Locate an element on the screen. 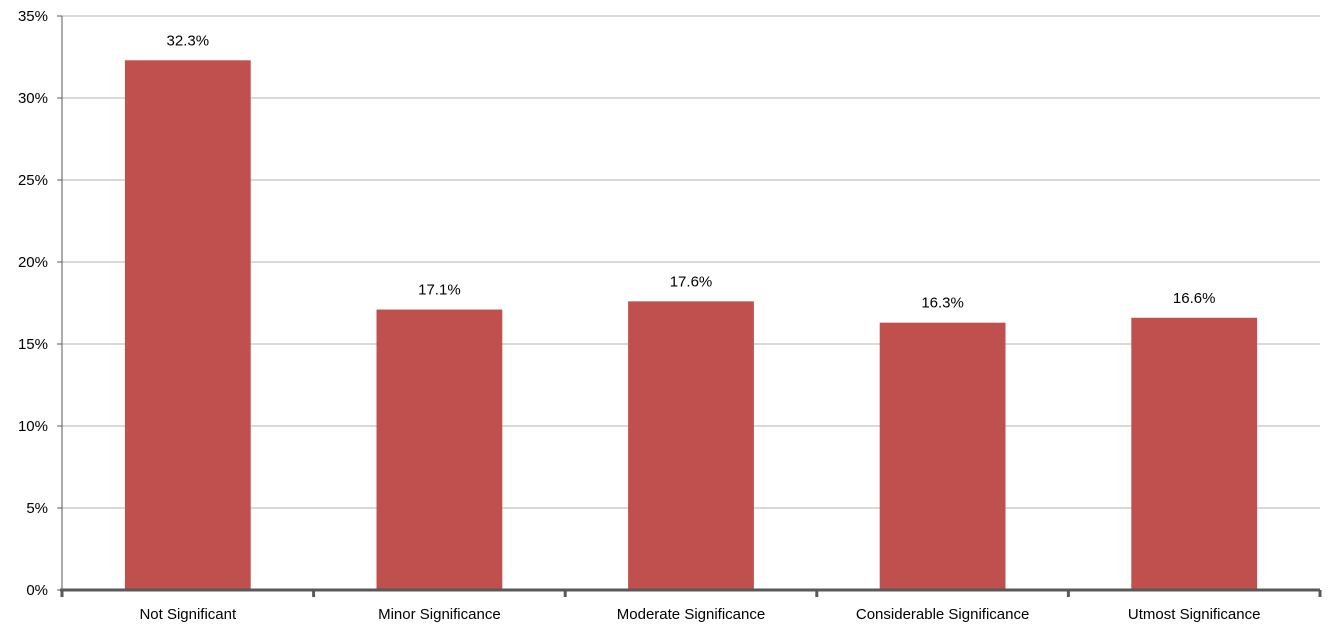 This screenshot has width=1335, height=634. data-label: 16.3% is located at coordinates (942, 303).